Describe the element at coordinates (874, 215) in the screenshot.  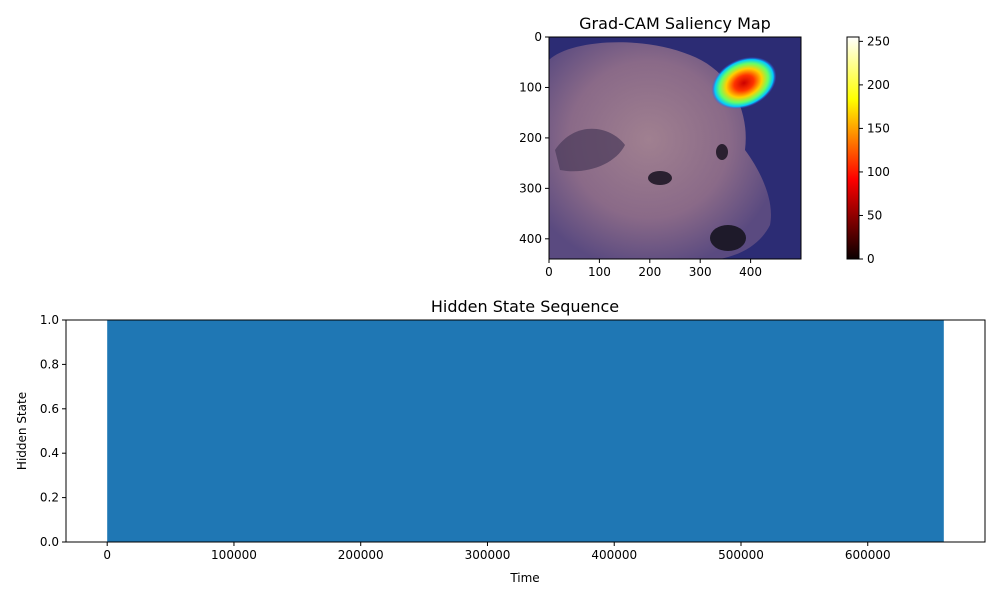
I see `colorbar-tick-label: 50` at that location.